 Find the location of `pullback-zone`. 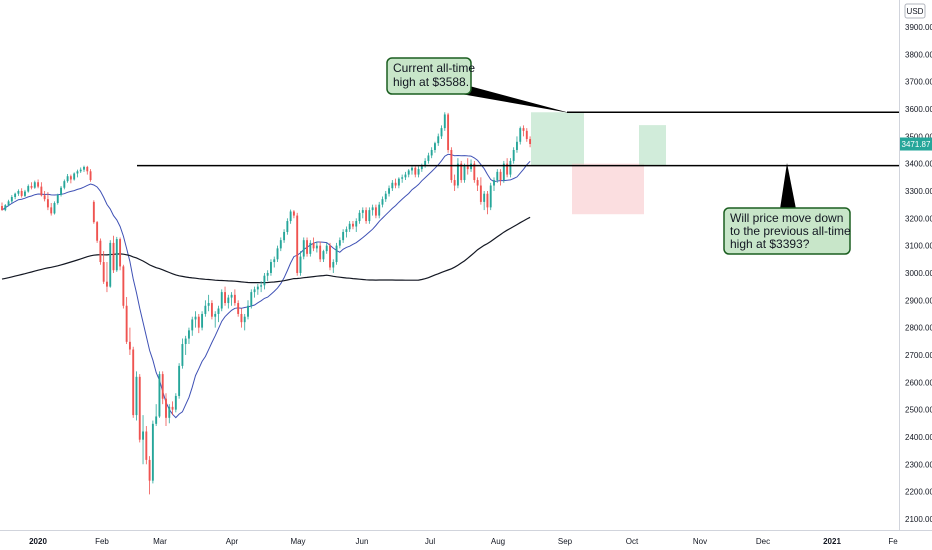

pullback-zone is located at coordinates (608, 189).